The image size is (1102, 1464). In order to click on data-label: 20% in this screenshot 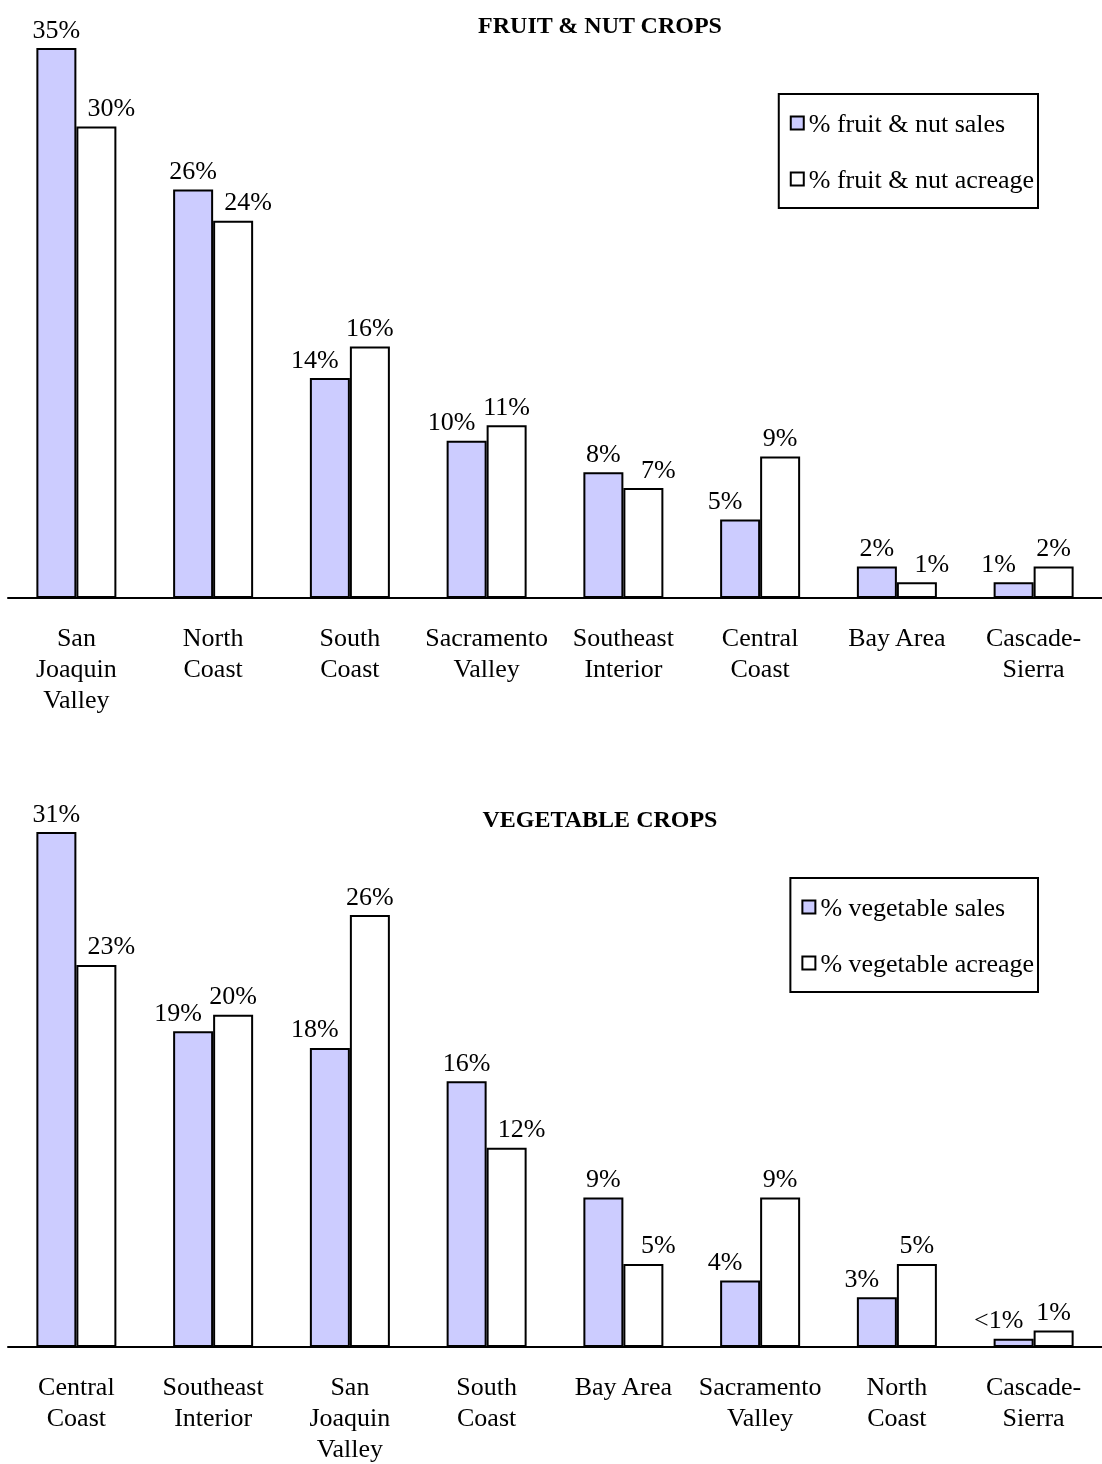, I will do `click(233, 996)`.